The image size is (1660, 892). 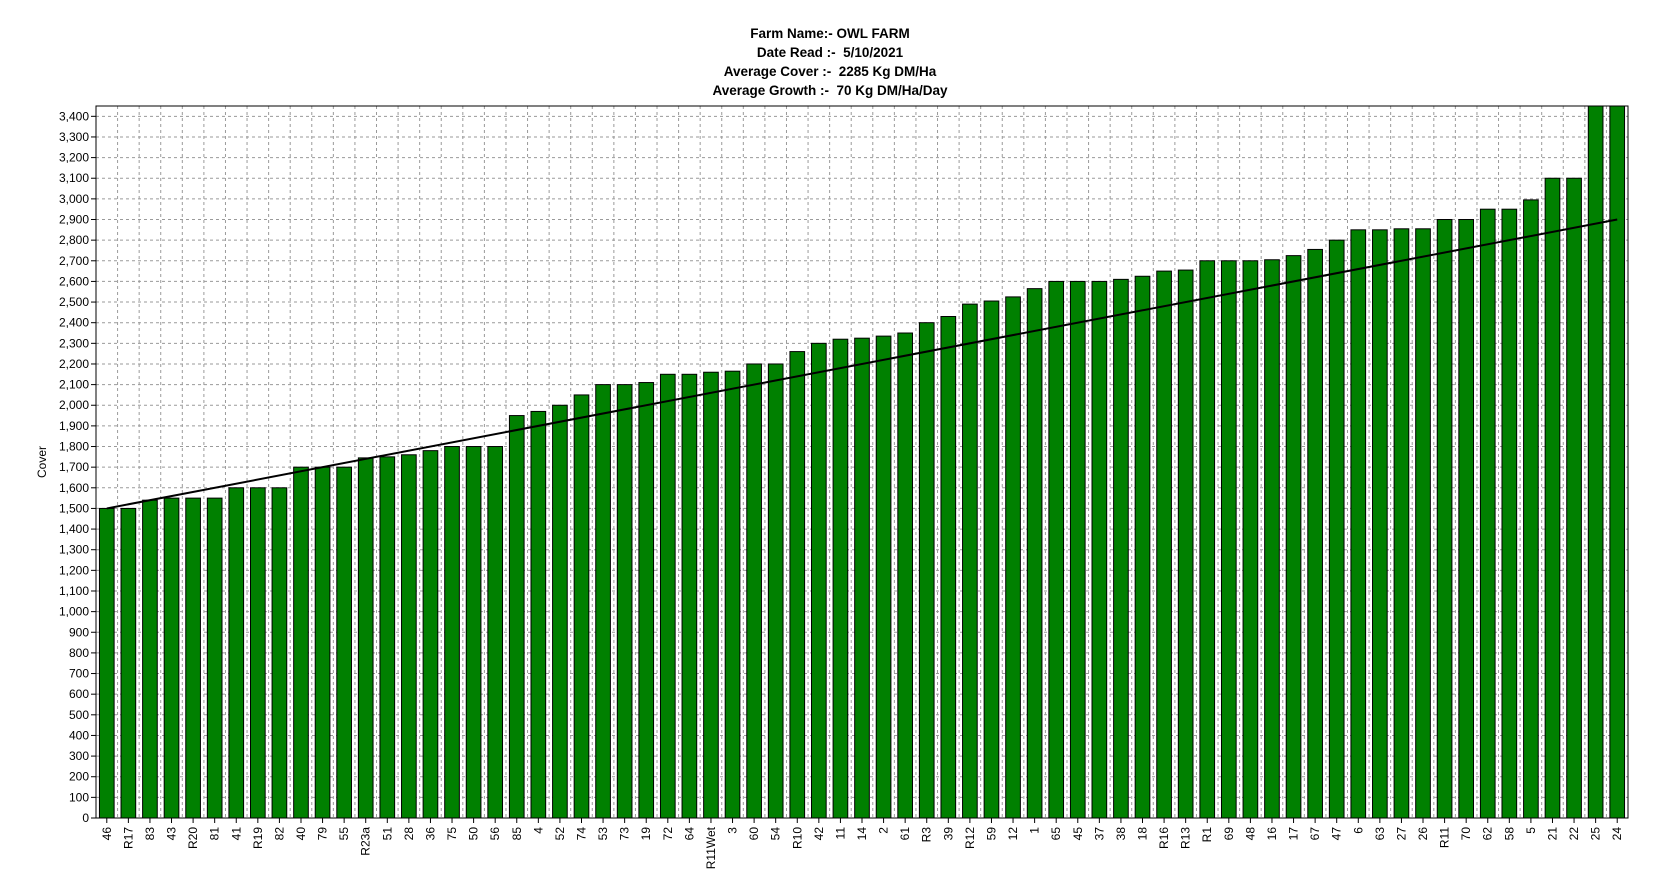 I want to click on y-tick-label: 1,000, so click(x=74, y=612).